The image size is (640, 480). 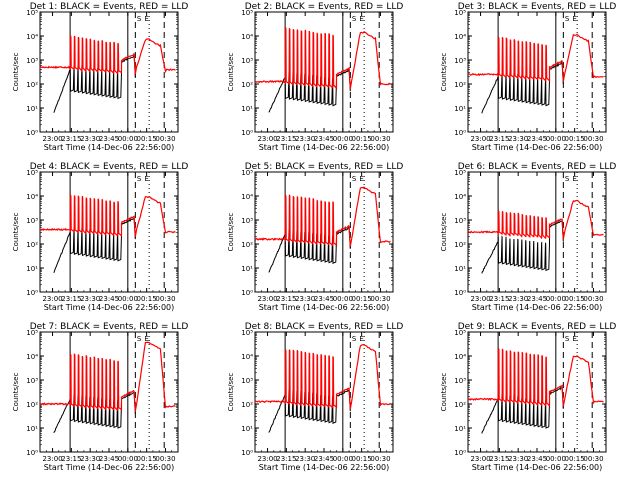 What do you see at coordinates (324, 167) in the screenshot?
I see `panel-title: Det 5: BLACK = Events, RED = LLD` at bounding box center [324, 167].